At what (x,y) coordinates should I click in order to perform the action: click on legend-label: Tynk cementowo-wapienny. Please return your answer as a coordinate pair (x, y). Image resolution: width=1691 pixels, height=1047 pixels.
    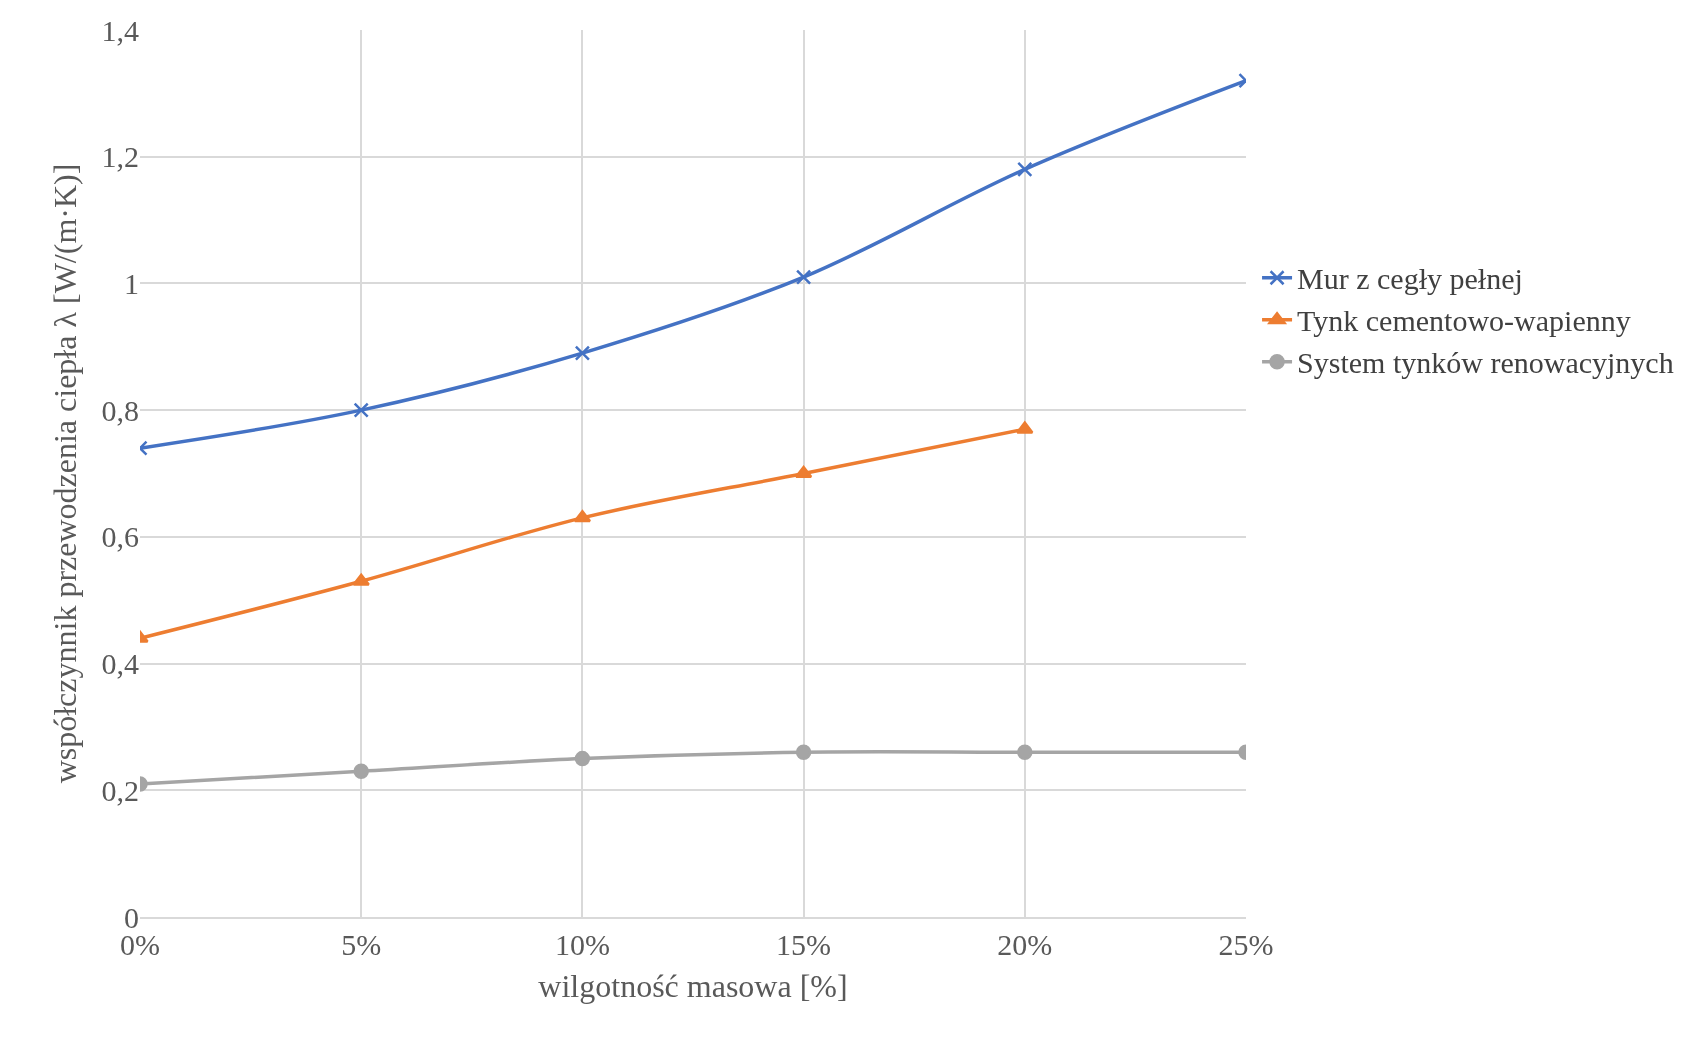
    Looking at the image, I should click on (1464, 321).